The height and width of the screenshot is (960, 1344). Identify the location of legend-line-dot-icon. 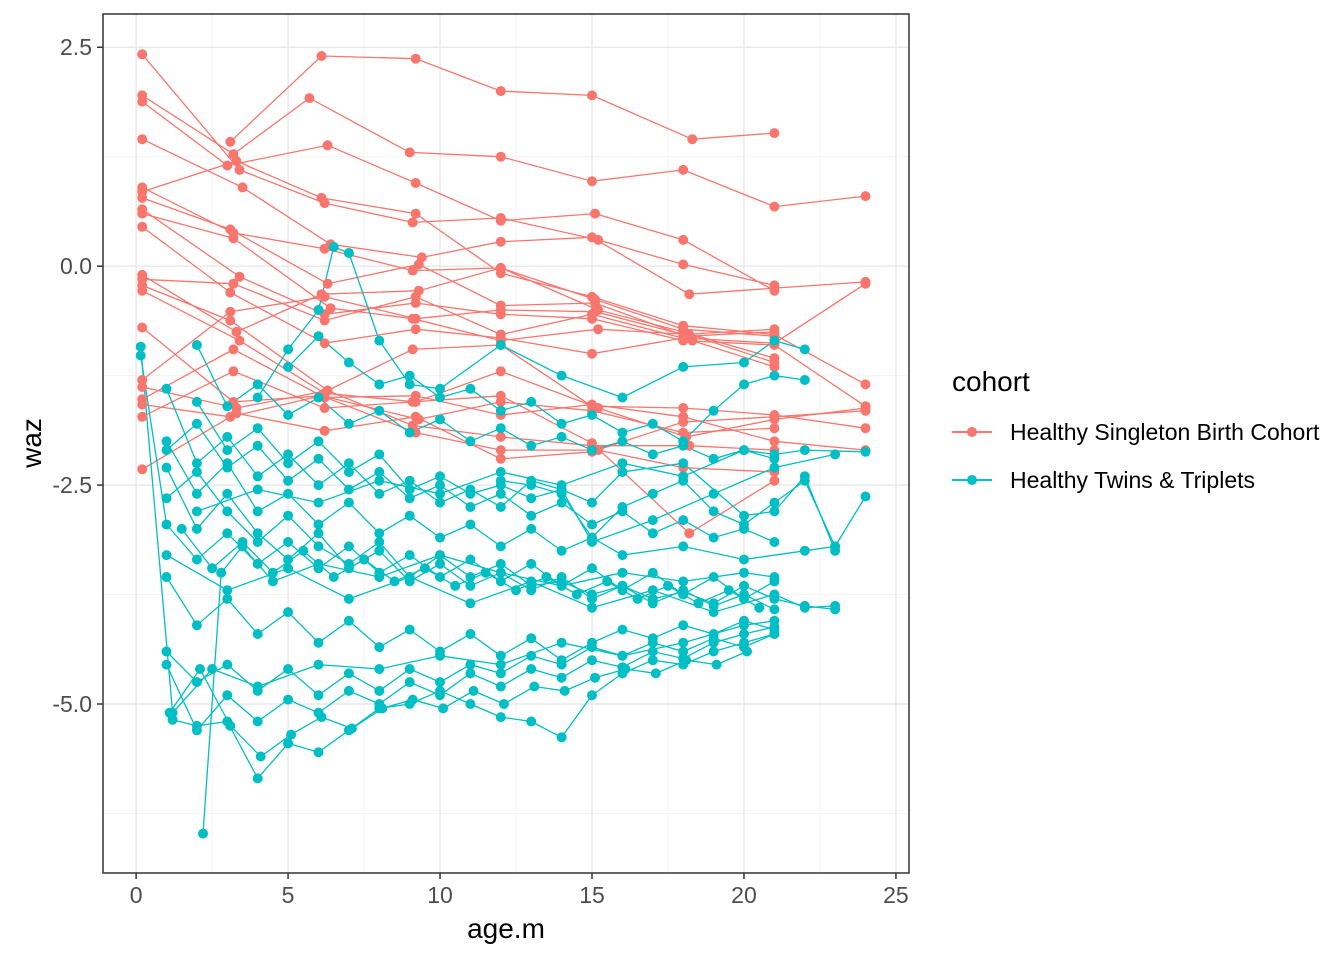
(972, 432).